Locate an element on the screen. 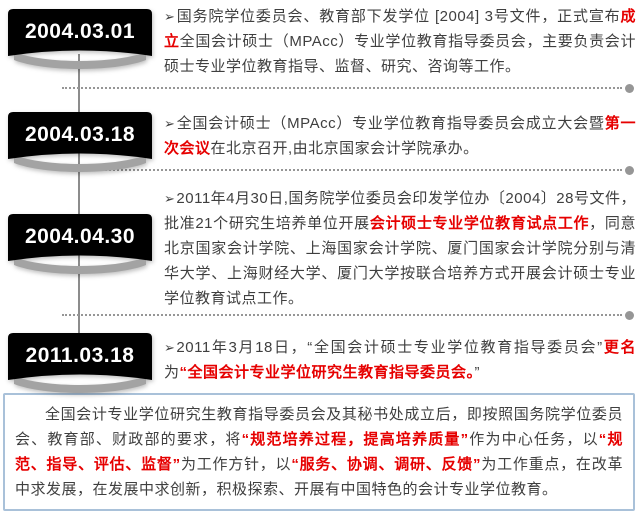 The height and width of the screenshot is (515, 640). text-segment: 2011年3月18日，“全国会计硕士专业学位教育指导委员会” is located at coordinates (389, 347).